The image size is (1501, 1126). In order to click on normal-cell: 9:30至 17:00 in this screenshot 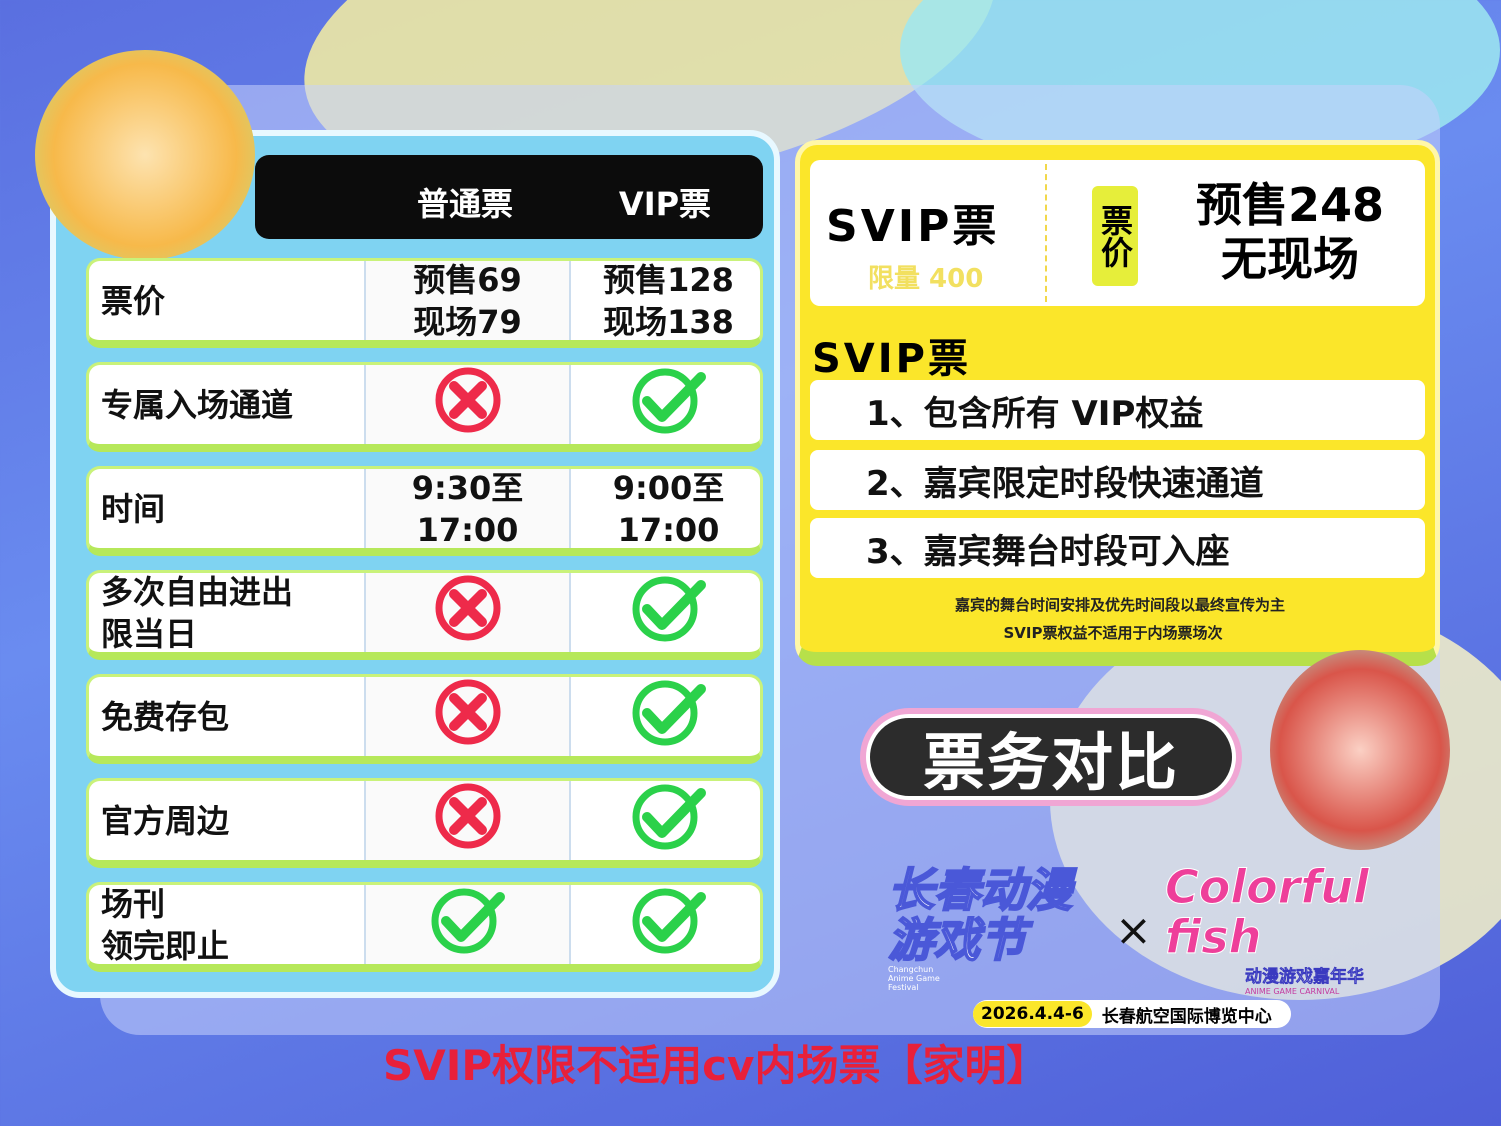, I will do `click(466, 508)`.